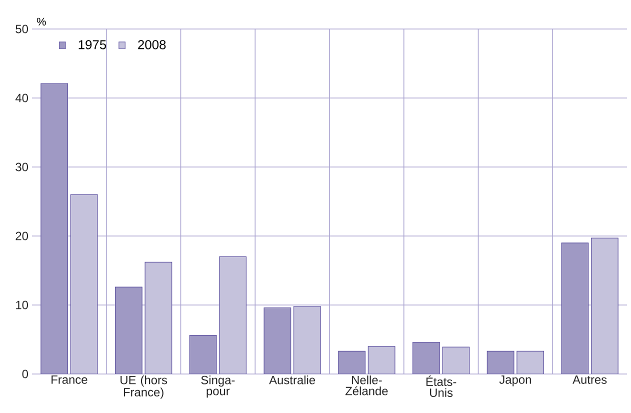 The width and height of the screenshot is (631, 413). Describe the element at coordinates (218, 387) in the screenshot. I see `x-tick-label: Singa-pour` at that location.